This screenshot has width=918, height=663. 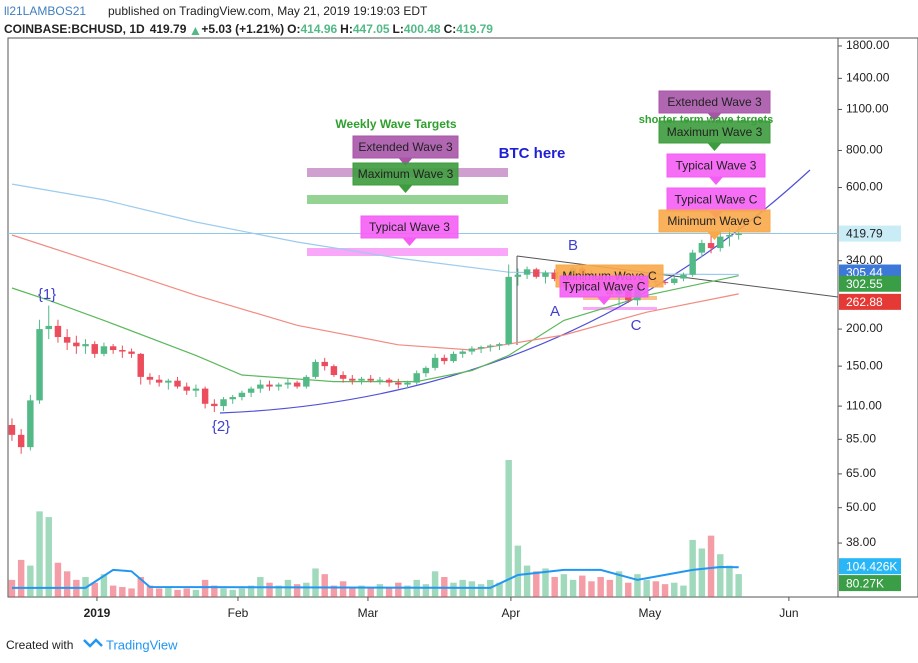 I want to click on annotation-text: C, so click(x=636, y=325).